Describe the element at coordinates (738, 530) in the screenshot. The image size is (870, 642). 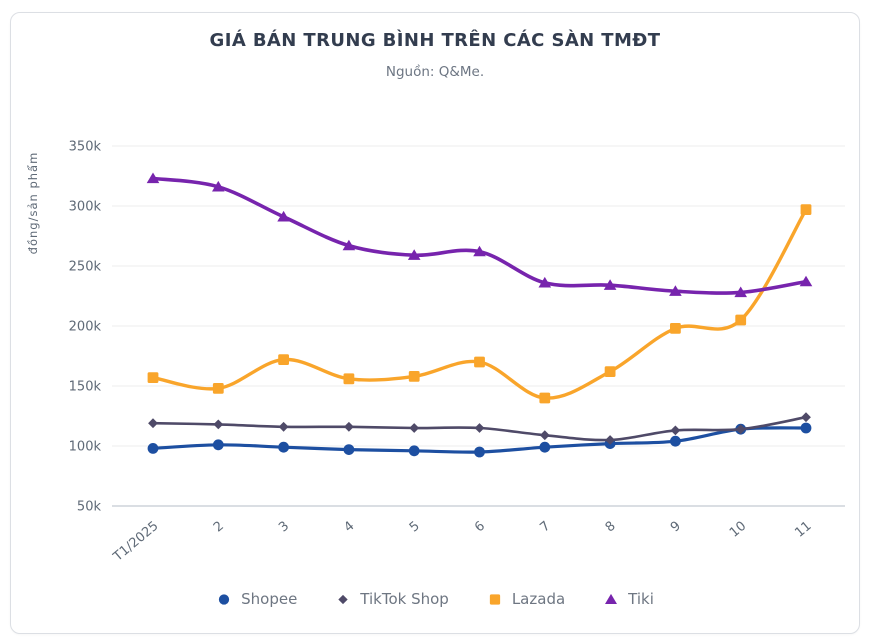
I see `x-tick-label: 10` at that location.